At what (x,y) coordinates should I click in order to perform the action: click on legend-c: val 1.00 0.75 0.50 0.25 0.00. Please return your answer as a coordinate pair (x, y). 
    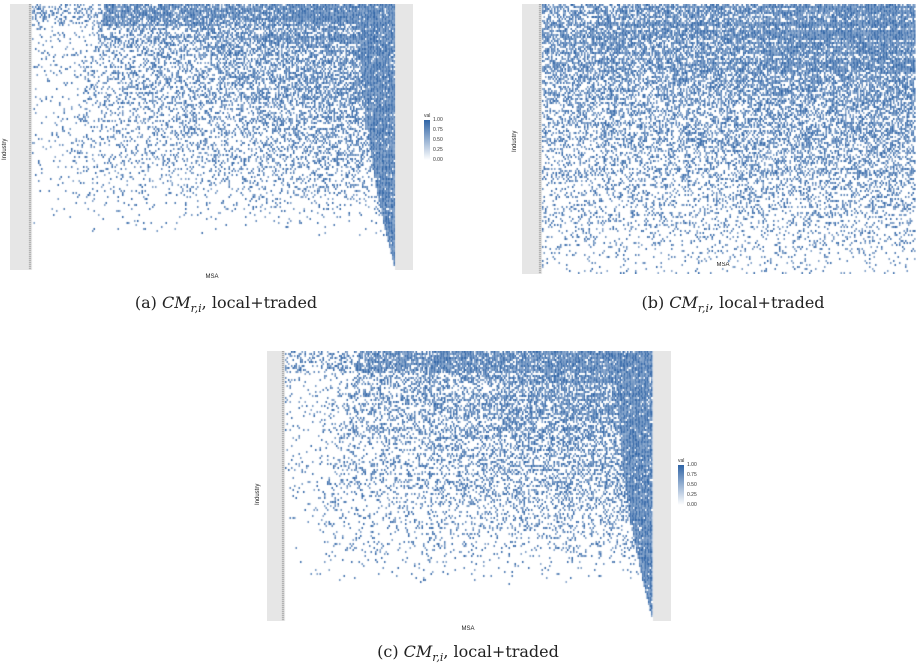
    Looking at the image, I should click on (690, 484).